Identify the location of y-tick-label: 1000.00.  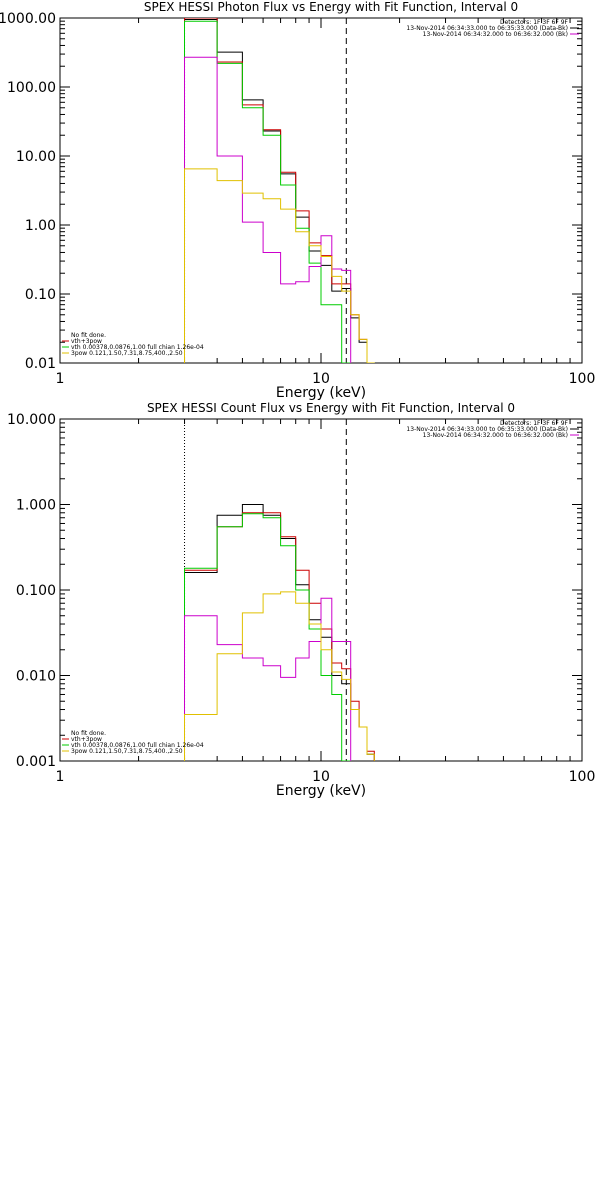
(28, 19).